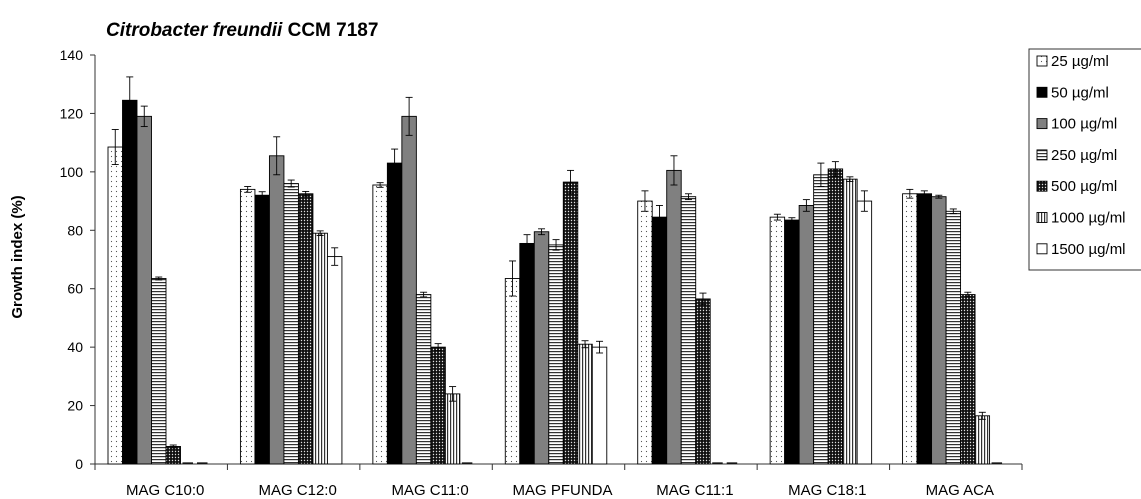 The width and height of the screenshot is (1141, 499). I want to click on x-tick-label: MAG C11:0, so click(429, 490).